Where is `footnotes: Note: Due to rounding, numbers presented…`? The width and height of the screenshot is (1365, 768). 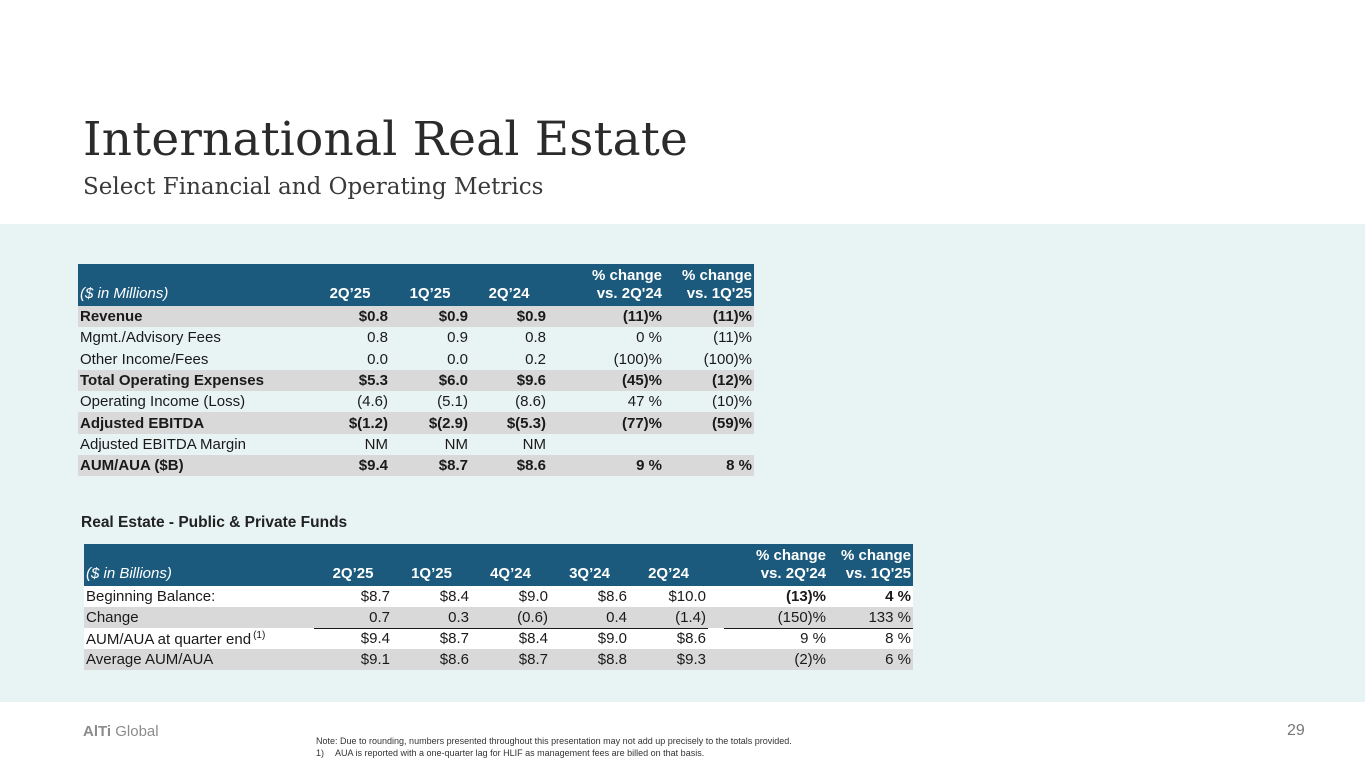
footnotes: Note: Due to rounding, numbers presented… is located at coordinates (554, 747).